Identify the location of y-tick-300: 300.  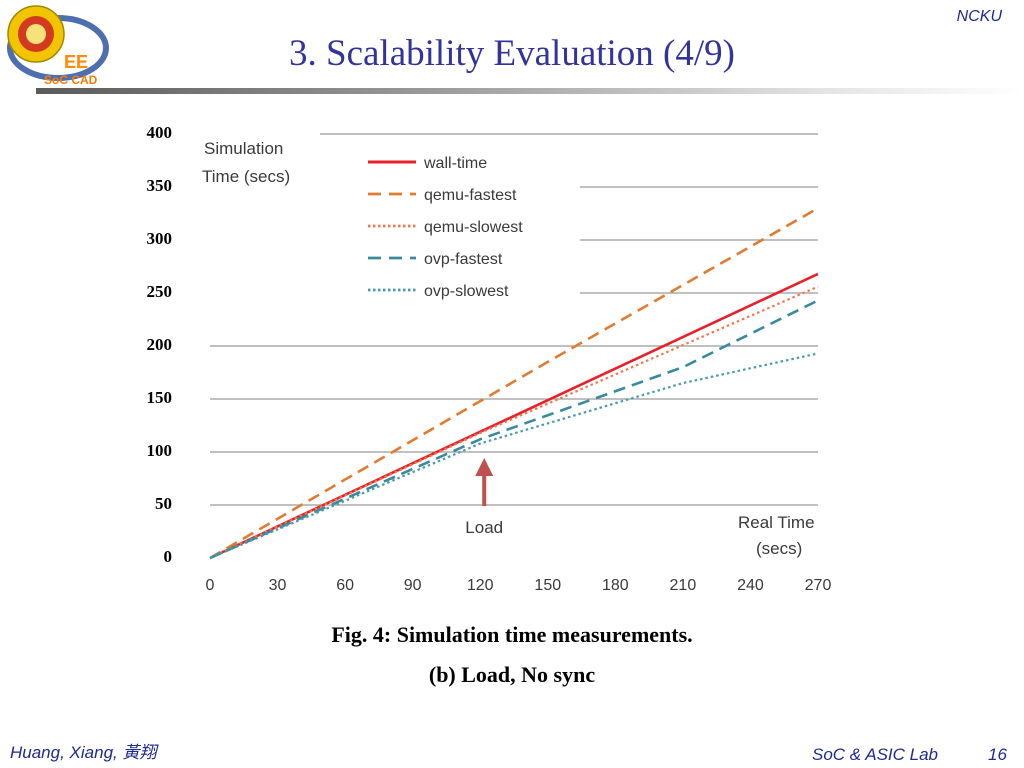
(159, 238).